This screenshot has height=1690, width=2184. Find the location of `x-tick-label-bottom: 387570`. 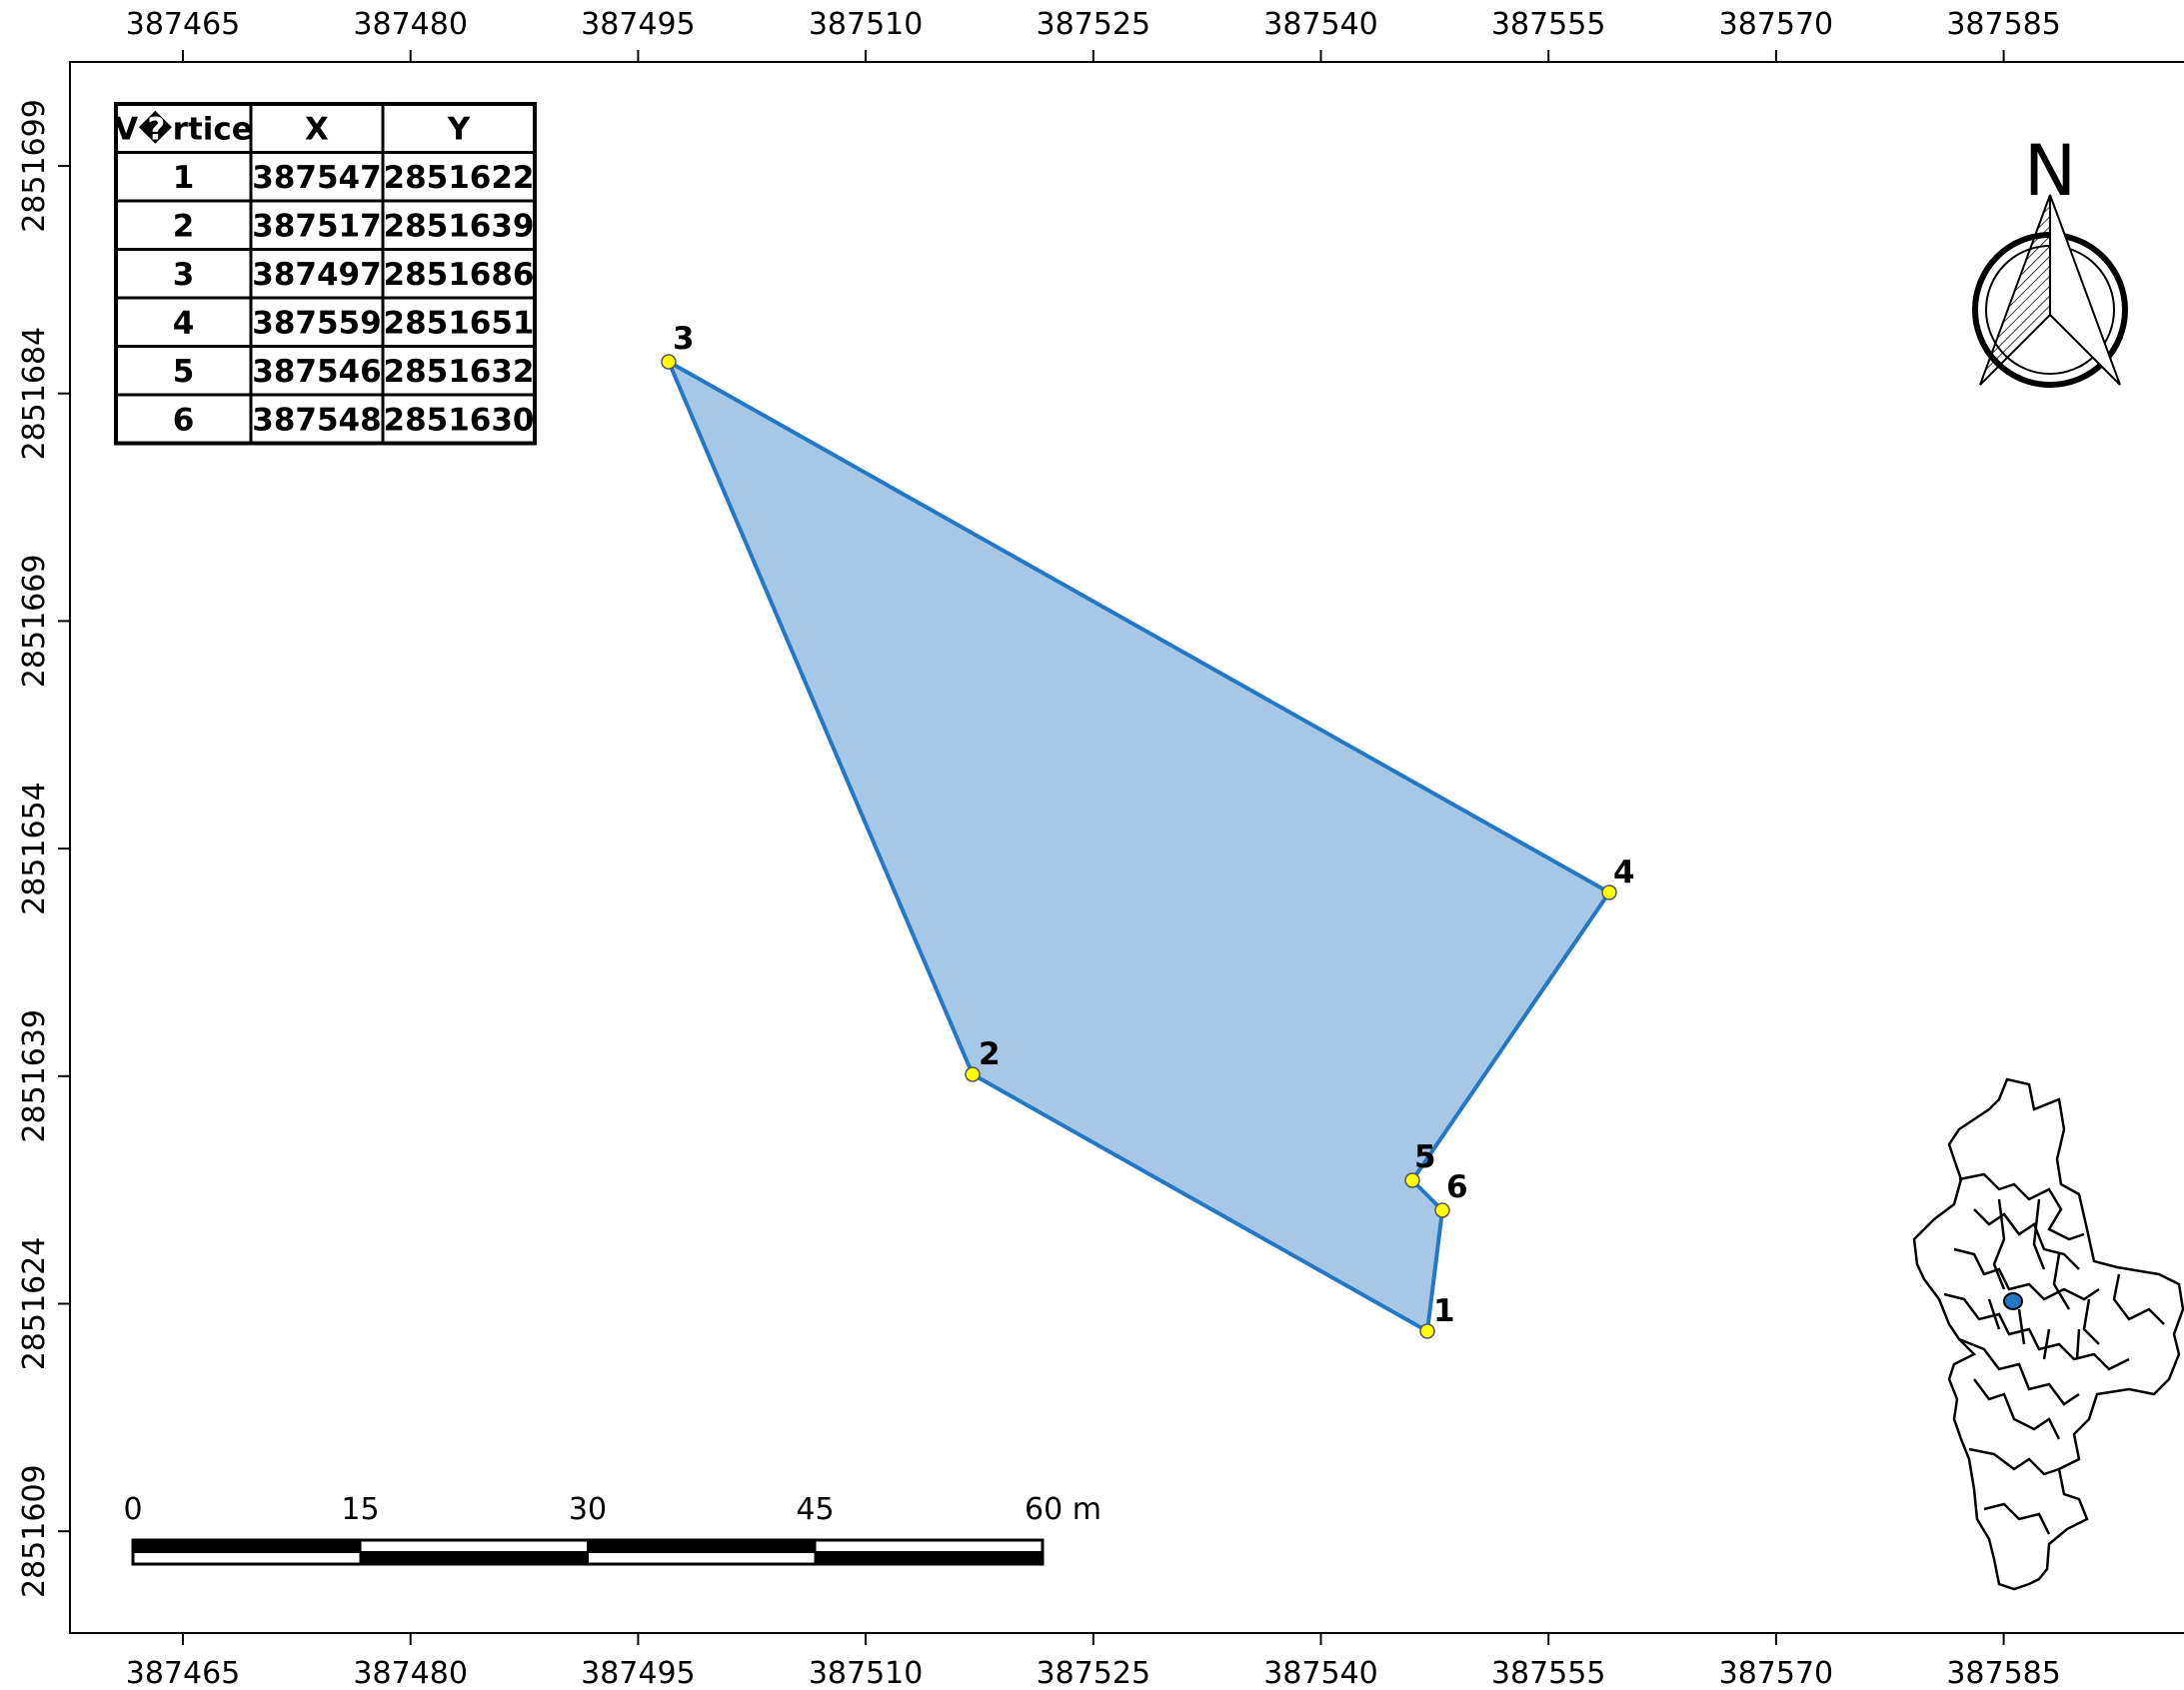

x-tick-label-bottom: 387570 is located at coordinates (1776, 1673).